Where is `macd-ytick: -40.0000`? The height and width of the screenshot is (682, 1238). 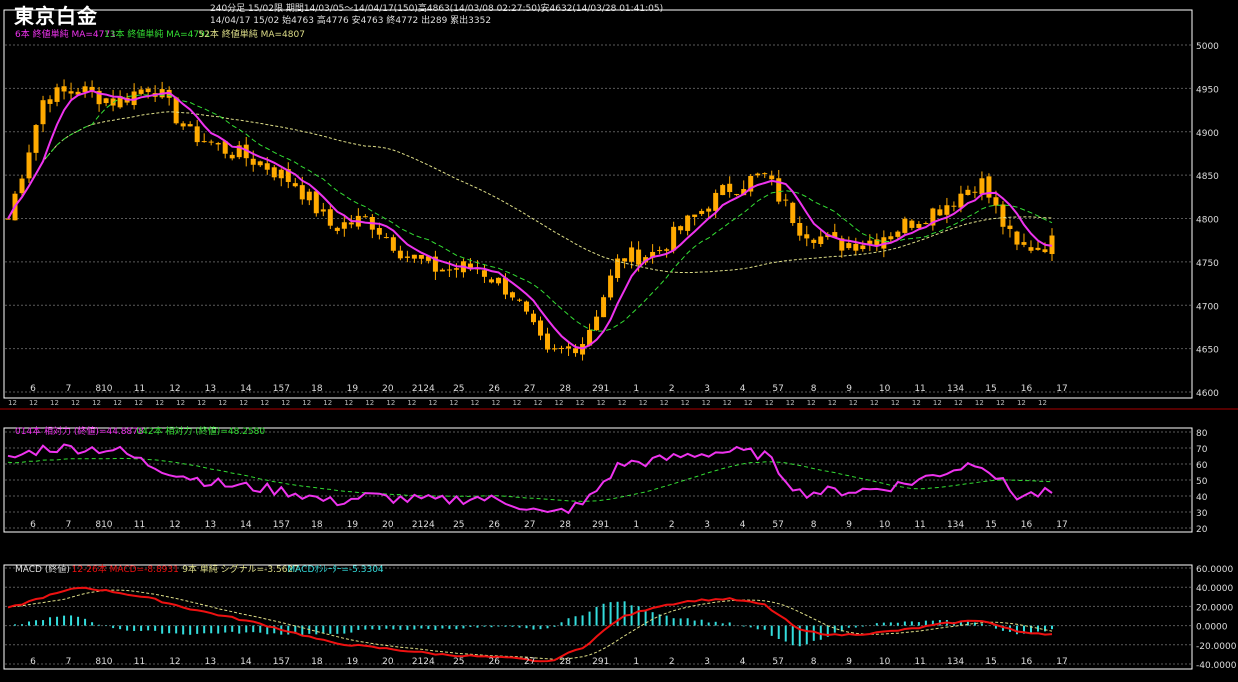
macd-ytick: -40.0000 is located at coordinates (1216, 666).